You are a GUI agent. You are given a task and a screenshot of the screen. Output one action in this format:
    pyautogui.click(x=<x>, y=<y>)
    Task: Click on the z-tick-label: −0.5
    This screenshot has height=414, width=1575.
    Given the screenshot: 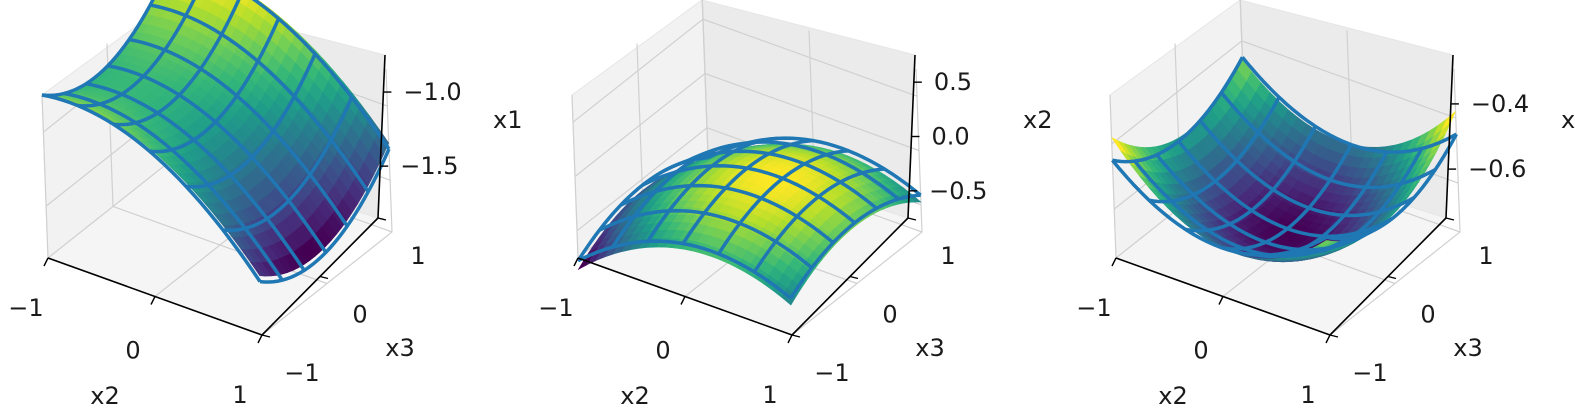 What is the action you would take?
    pyautogui.click(x=958, y=191)
    